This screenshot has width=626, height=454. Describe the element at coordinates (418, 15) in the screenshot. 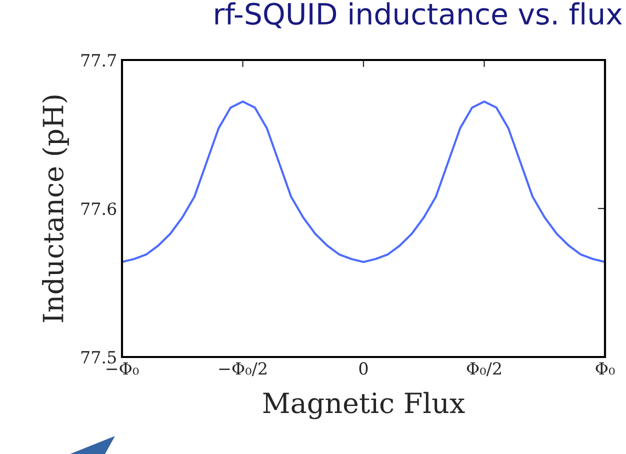

I see `chart-title: rf-SQUID inductance vs. flux` at that location.